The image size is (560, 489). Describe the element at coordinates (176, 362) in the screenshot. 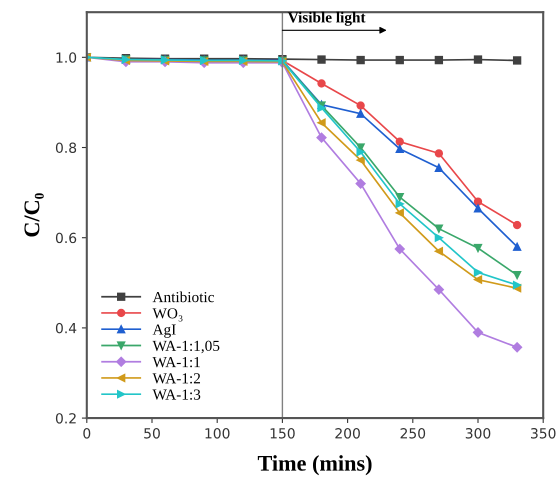

I see `legend-label: WA-1:1` at that location.